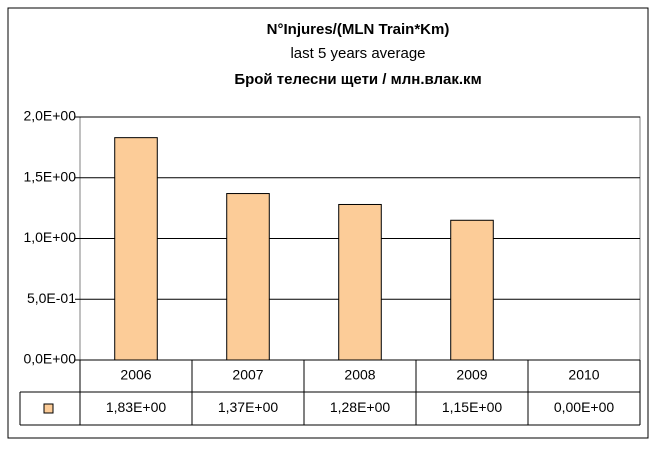  I want to click on y-tick-label: 2,0E+00, so click(49, 116).